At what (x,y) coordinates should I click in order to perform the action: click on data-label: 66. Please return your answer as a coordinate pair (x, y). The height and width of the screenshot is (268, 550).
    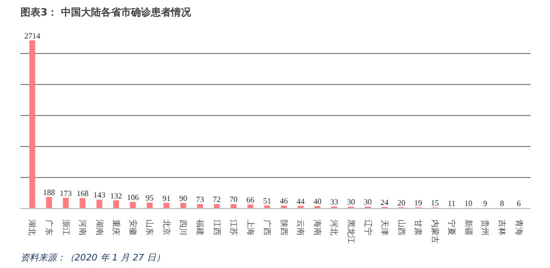
    Looking at the image, I should click on (250, 199).